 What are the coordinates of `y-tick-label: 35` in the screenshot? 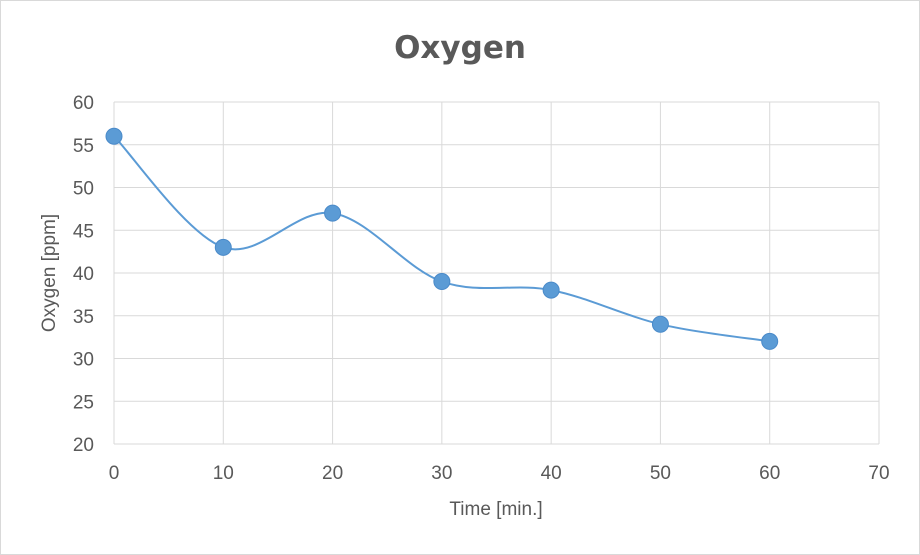 It's located at (83, 317).